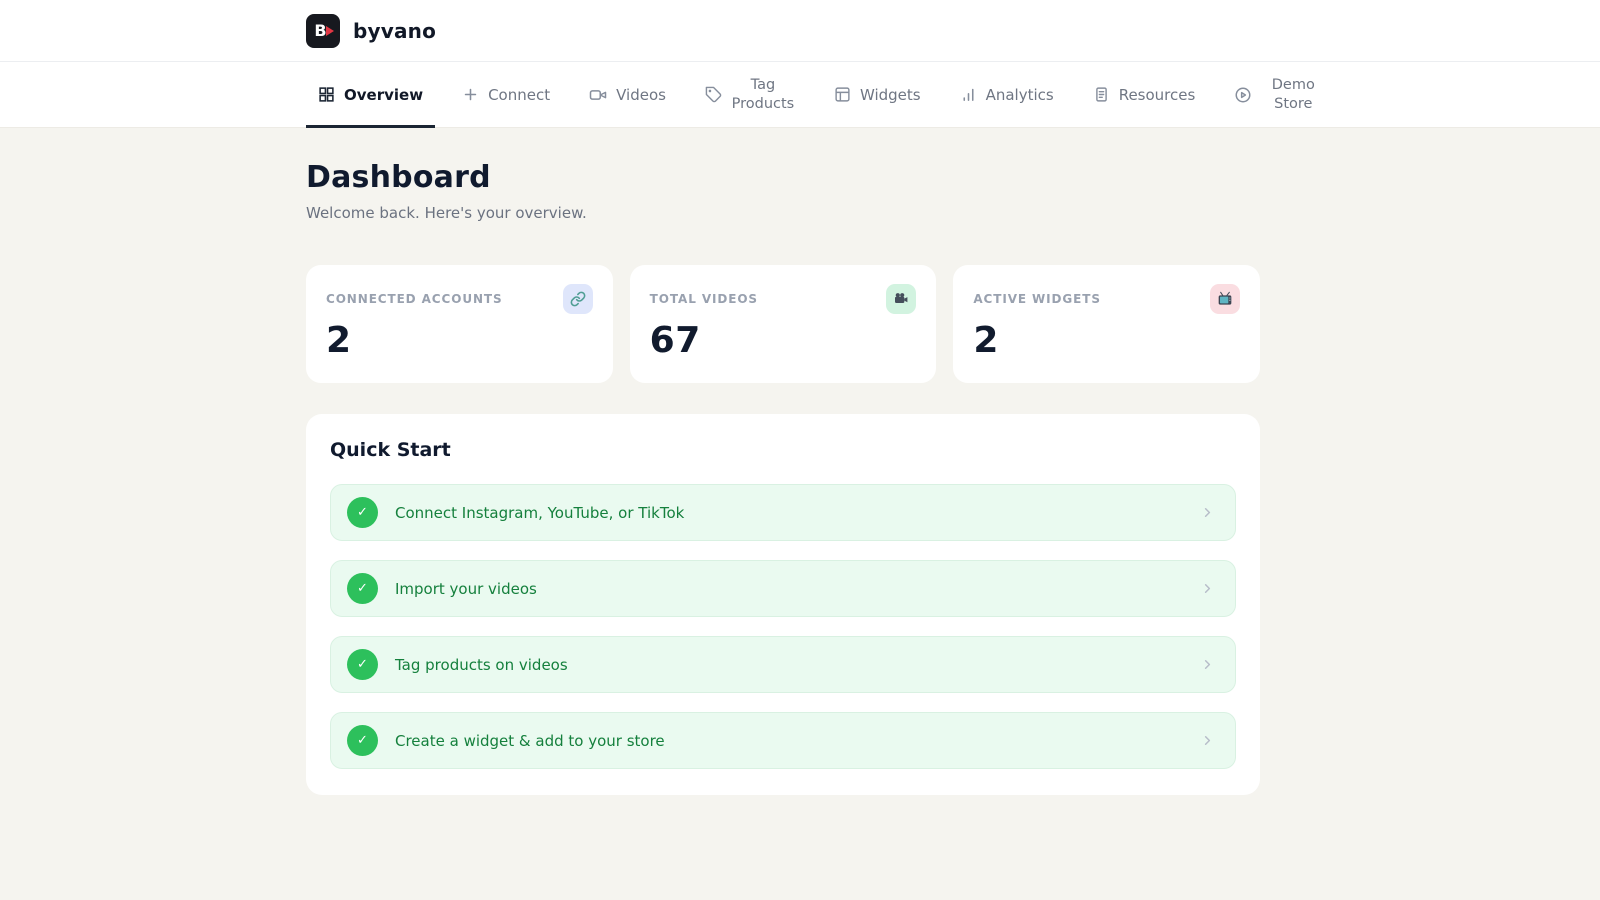 The width and height of the screenshot is (1600, 900). I want to click on tab-videos: Videos, so click(627, 94).